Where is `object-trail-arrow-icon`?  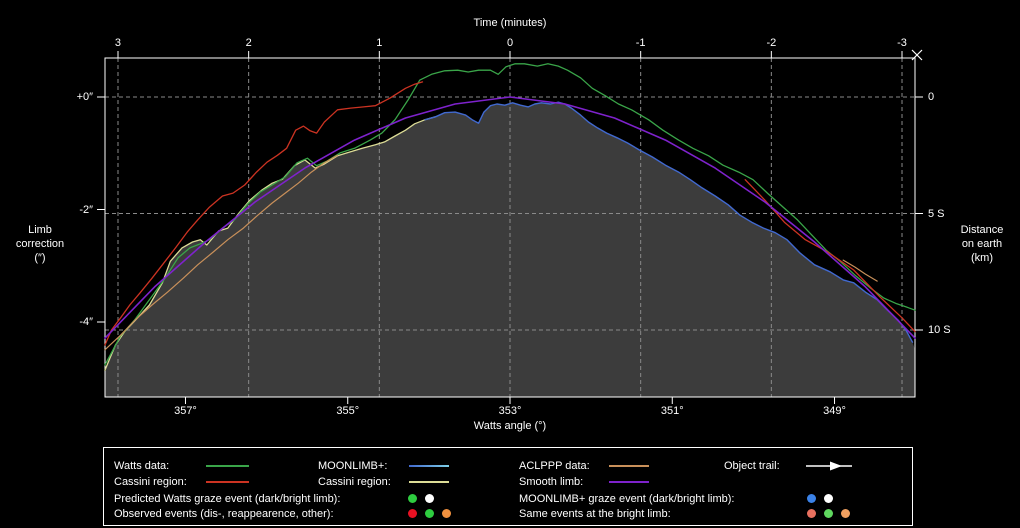
object-trail-arrow-icon is located at coordinates (829, 466).